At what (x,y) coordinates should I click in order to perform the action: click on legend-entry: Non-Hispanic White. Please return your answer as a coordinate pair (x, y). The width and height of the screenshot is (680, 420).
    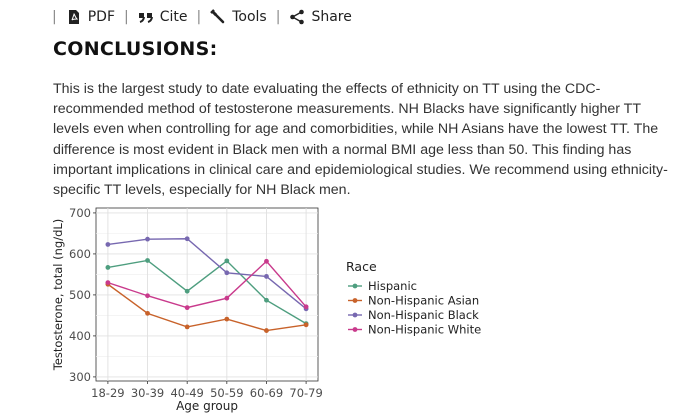
    Looking at the image, I should click on (424, 330).